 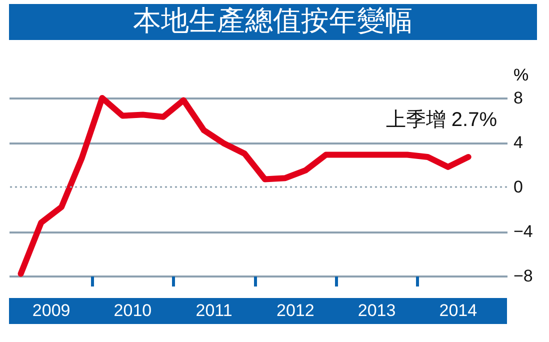 What do you see at coordinates (523, 231) in the screenshot?
I see `y-tick-label: −4` at bounding box center [523, 231].